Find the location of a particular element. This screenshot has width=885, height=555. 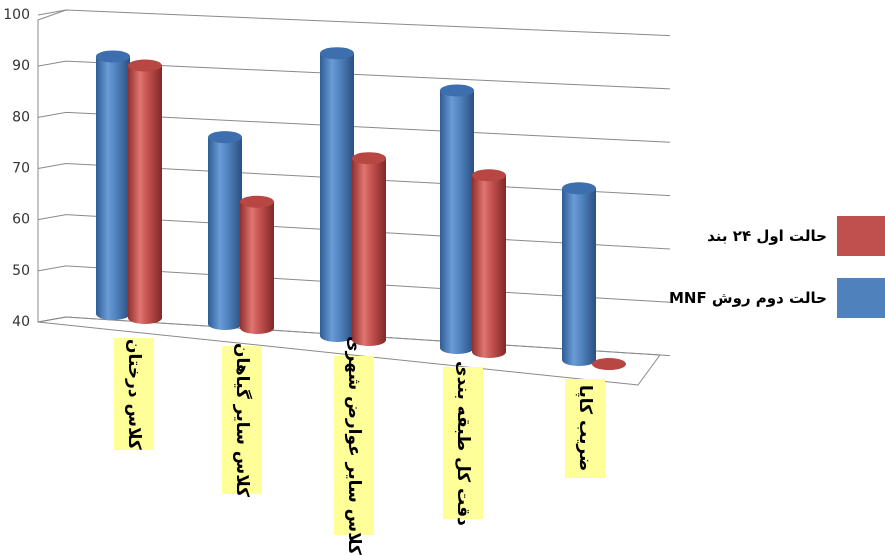

x-tick-label: کلاس درختان is located at coordinates (134, 394).